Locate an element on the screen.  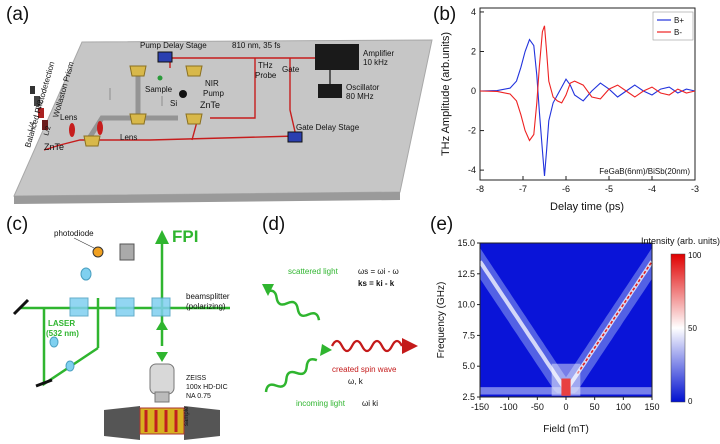
gate-delay-stage is located at coordinates (295, 137).